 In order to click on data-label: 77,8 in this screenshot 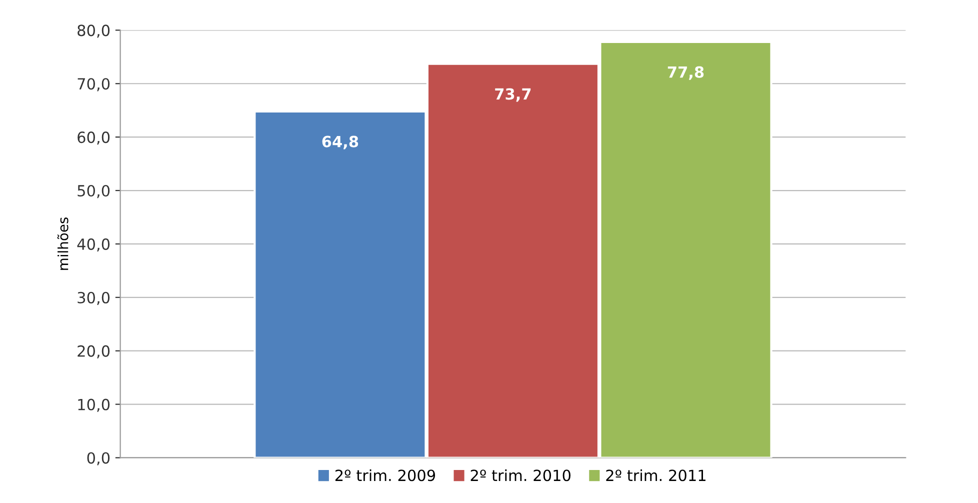, I will do `click(686, 73)`.